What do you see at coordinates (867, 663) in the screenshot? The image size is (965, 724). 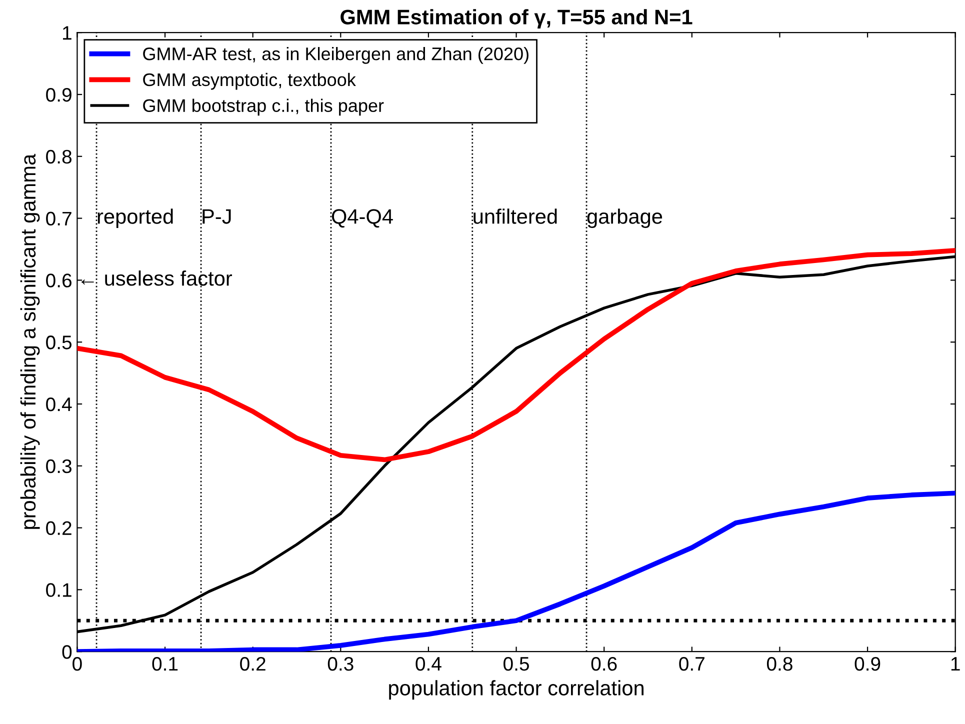 I see `x-tick-label: 0.9` at bounding box center [867, 663].